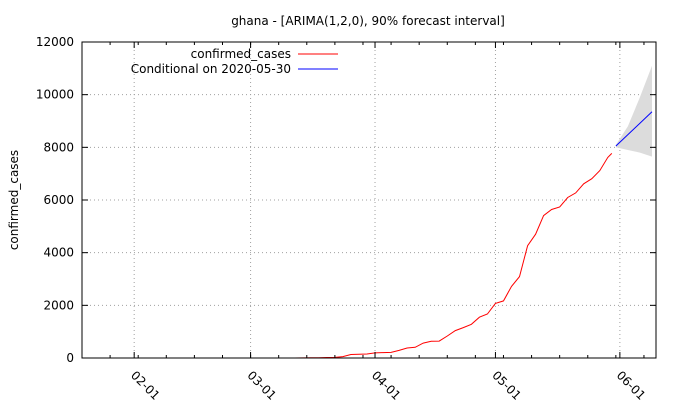  Describe the element at coordinates (261, 384) in the screenshot. I see `x-tick-label: 03-01` at that location.